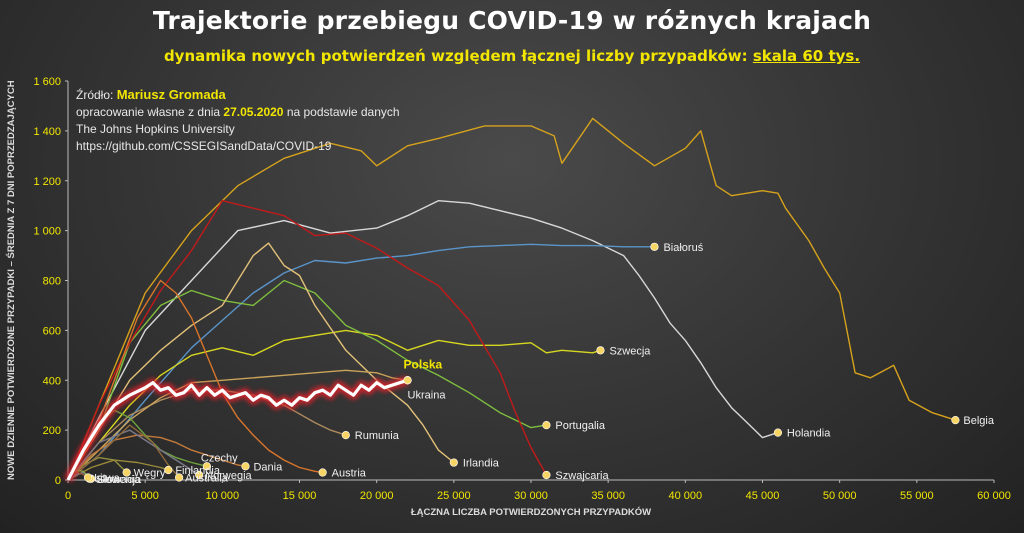 Image resolution: width=1024 pixels, height=533 pixels. I want to click on series-line-szwecja, so click(334, 405).